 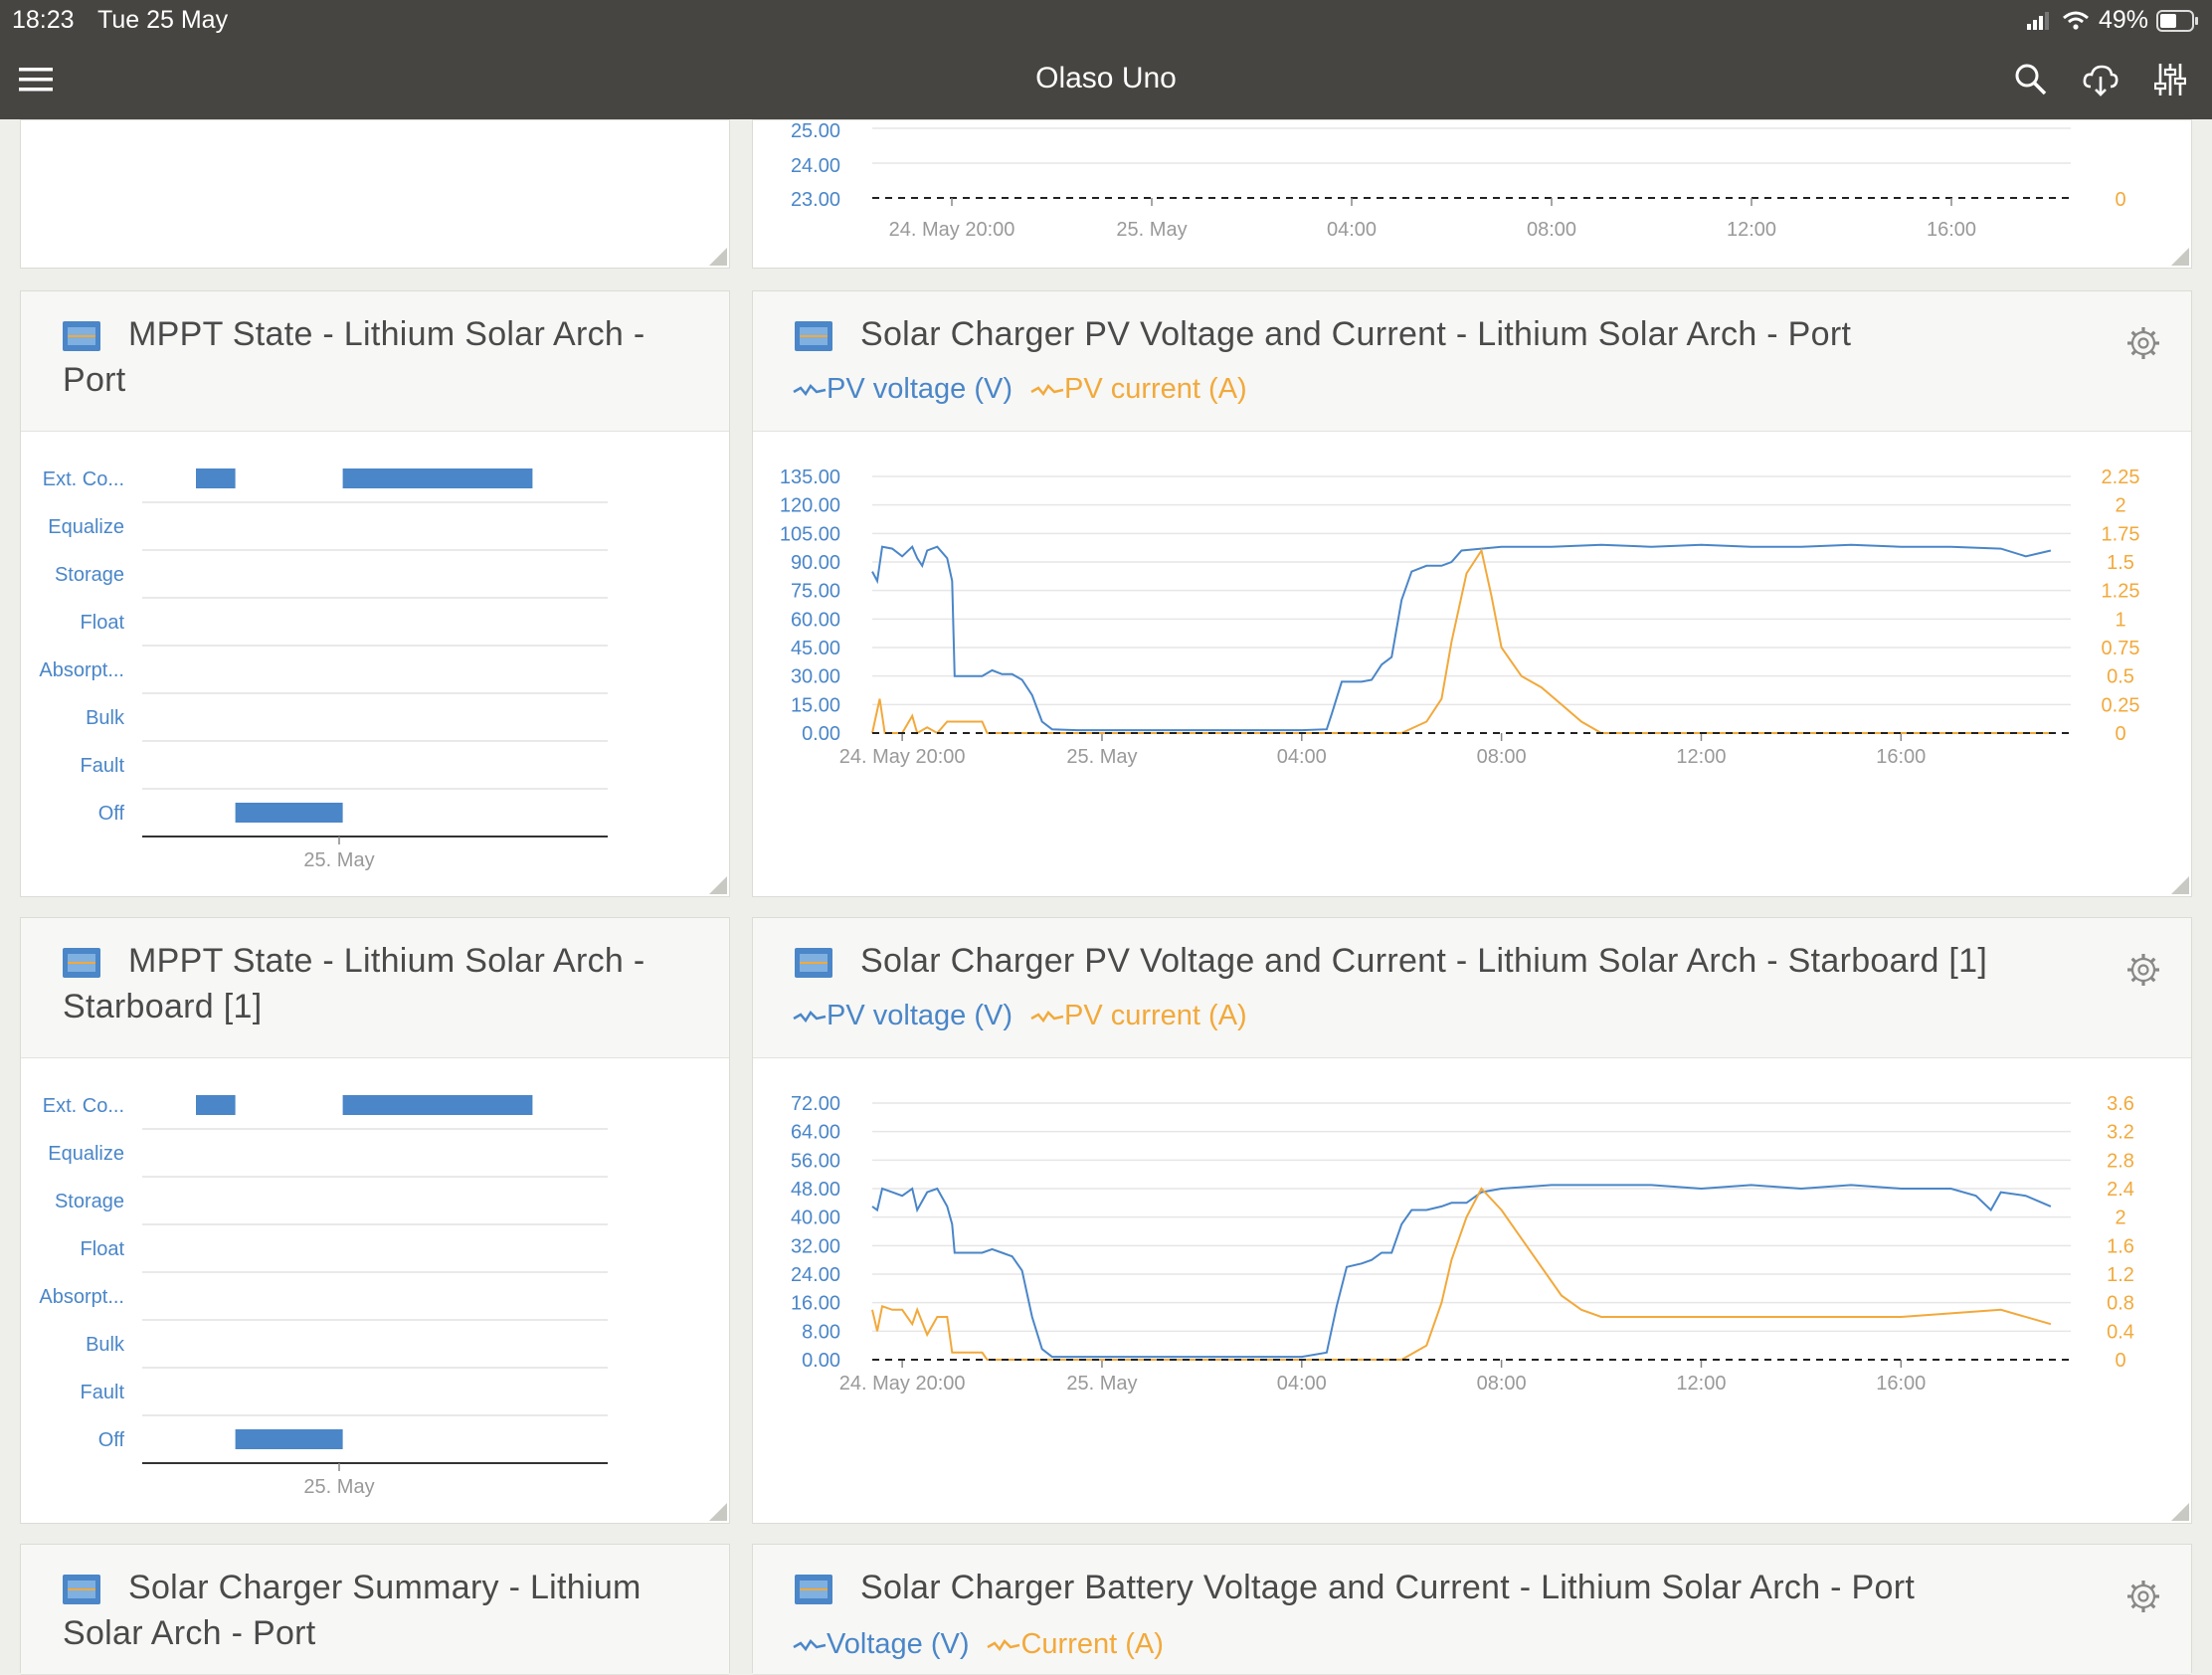 What do you see at coordinates (2037, 20) in the screenshot?
I see `signal-icon` at bounding box center [2037, 20].